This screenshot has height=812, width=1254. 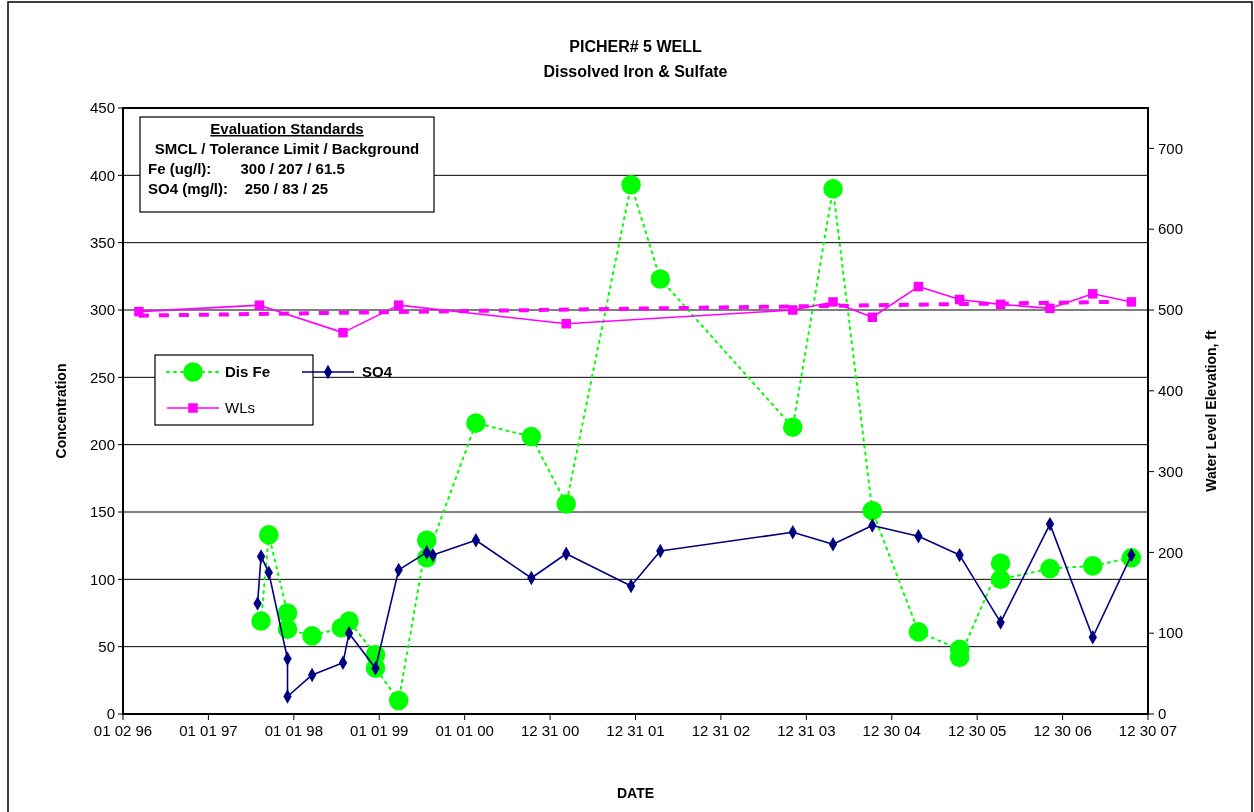 What do you see at coordinates (891, 730) in the screenshot?
I see `x-tick-label: 12 30 04` at bounding box center [891, 730].